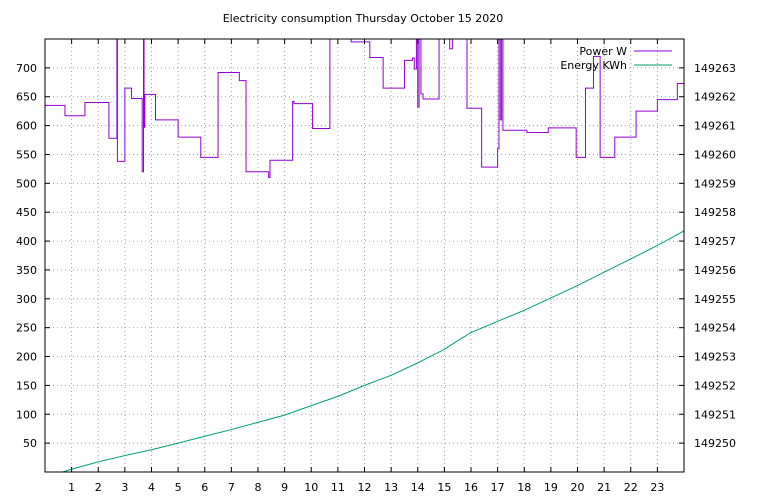 The width and height of the screenshot is (768, 500). I want to click on x-tick-label: 23, so click(657, 487).